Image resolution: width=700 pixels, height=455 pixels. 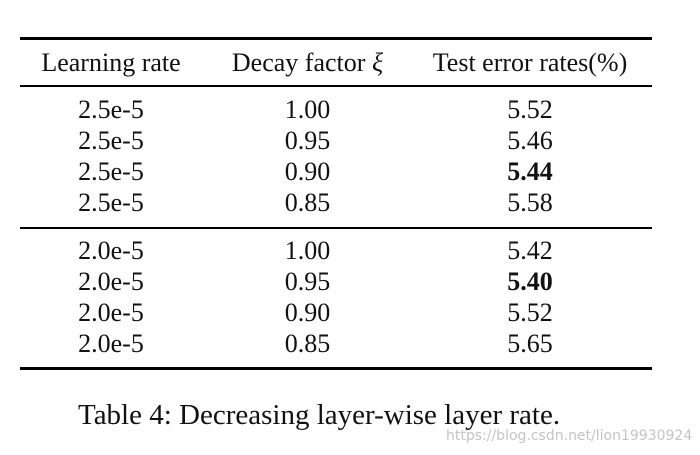 What do you see at coordinates (336, 228) in the screenshot?
I see `group-divider-rule` at bounding box center [336, 228].